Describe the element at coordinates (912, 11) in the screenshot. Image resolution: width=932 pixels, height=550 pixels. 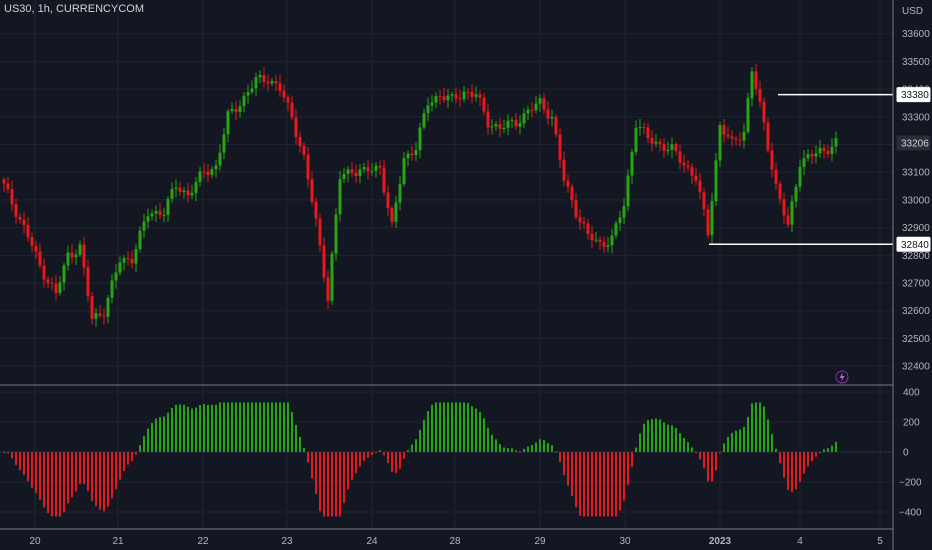
I see `currency-label: USD` at that location.